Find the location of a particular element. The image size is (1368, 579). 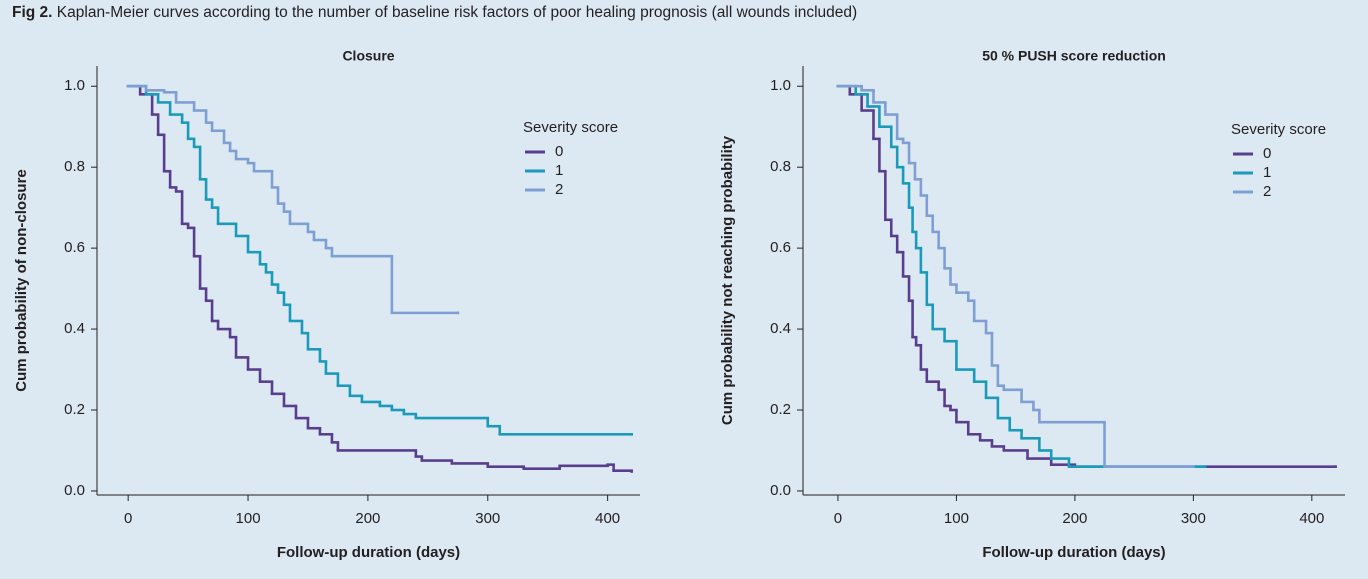

chart-title: Closure is located at coordinates (368, 56).